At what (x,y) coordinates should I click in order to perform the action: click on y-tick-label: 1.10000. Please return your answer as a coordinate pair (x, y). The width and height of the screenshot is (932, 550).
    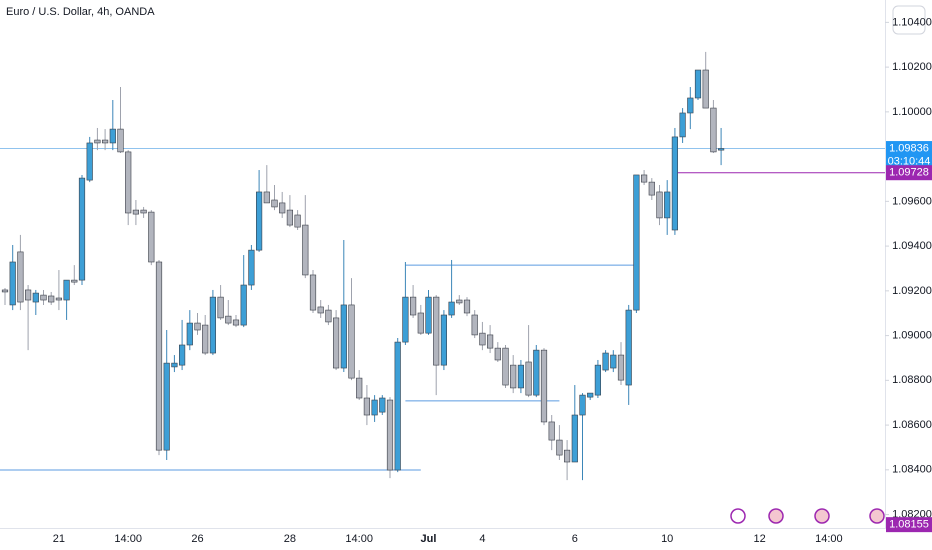
    Looking at the image, I should click on (912, 112).